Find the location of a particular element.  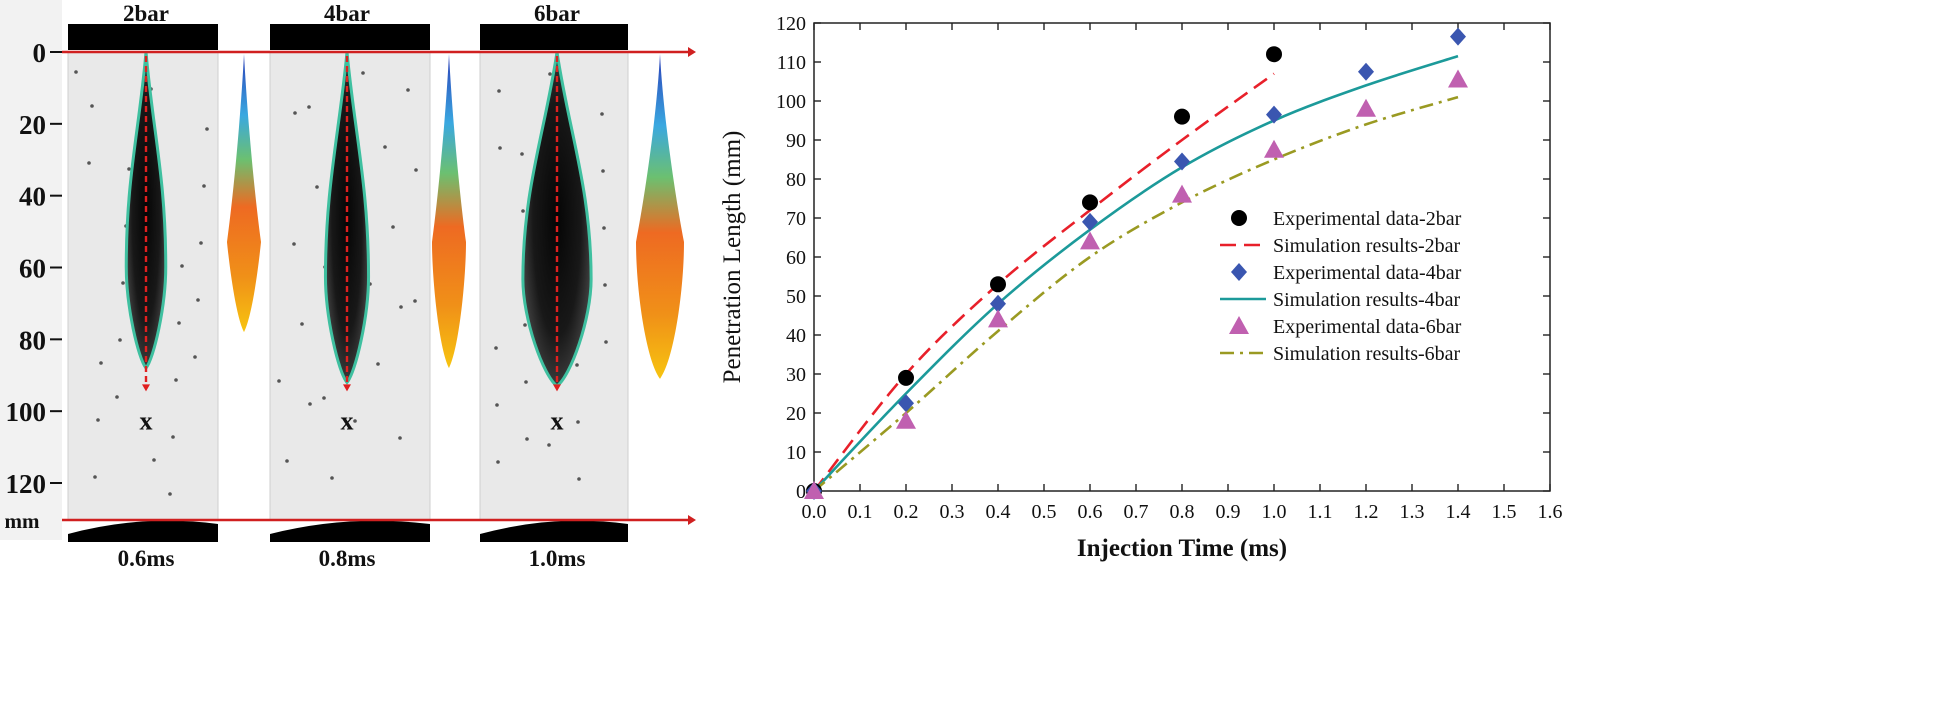

legend-item: Experimental data-4bar is located at coordinates (1346, 273).